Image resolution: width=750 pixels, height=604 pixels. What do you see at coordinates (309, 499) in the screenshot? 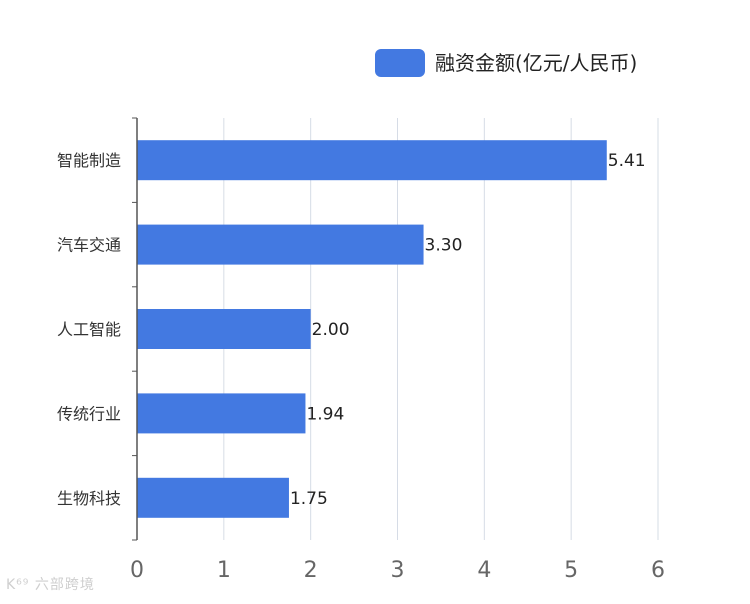
I see `value-label-4: 1.75` at bounding box center [309, 499].